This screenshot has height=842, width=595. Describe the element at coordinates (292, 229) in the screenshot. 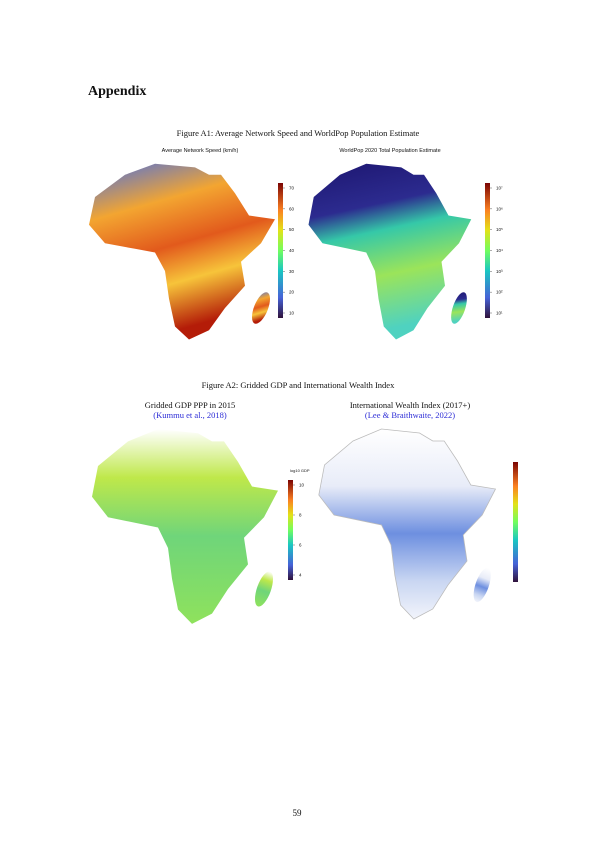

I see `colorbar-tick-label: 50` at that location.